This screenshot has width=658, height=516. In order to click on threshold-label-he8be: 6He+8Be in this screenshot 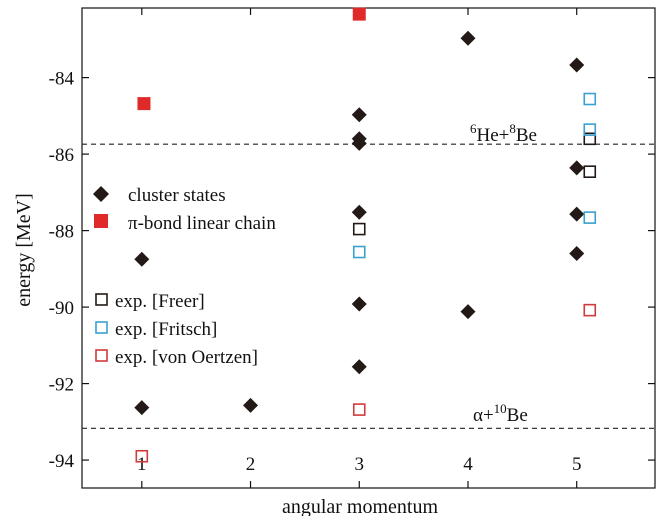, I will do `click(503, 133)`.